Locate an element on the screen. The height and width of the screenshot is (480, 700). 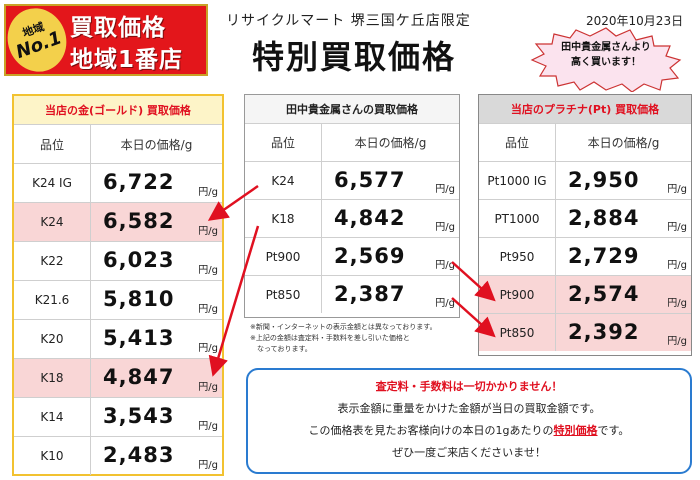
table-row: Pt1000 IG 2,950 円/g is located at coordinates (585, 180).